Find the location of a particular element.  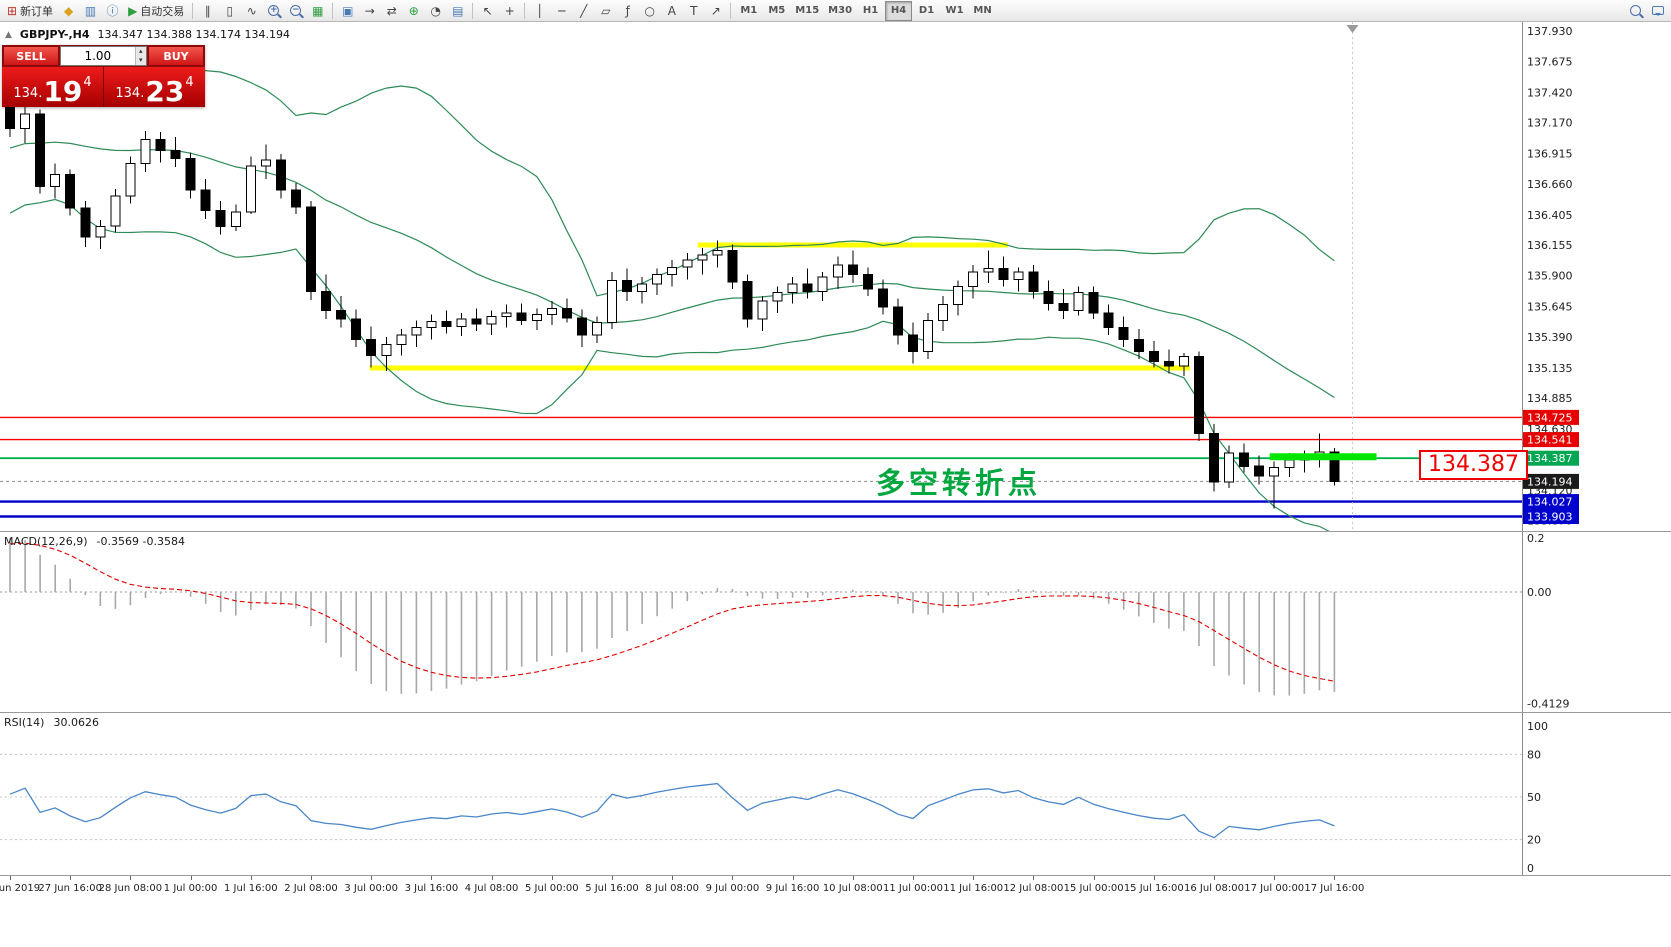

shapes-button: ○ is located at coordinates (649, 11).